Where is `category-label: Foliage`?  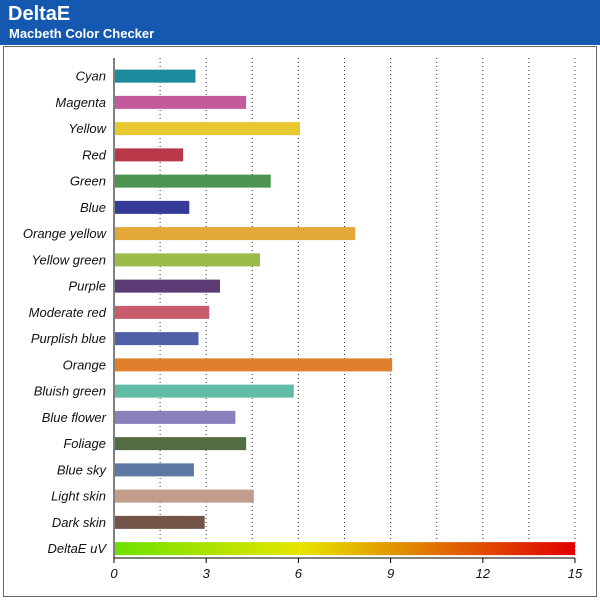
category-label: Foliage is located at coordinates (84, 443).